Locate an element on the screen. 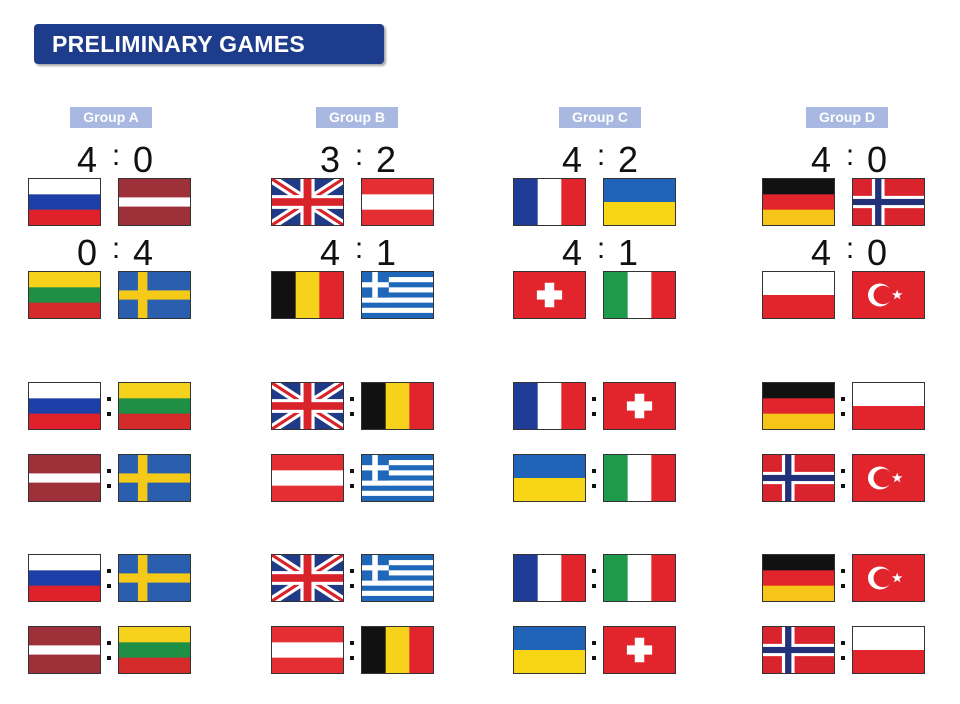  group-b-score-2: 4:1 is located at coordinates (375, 252).